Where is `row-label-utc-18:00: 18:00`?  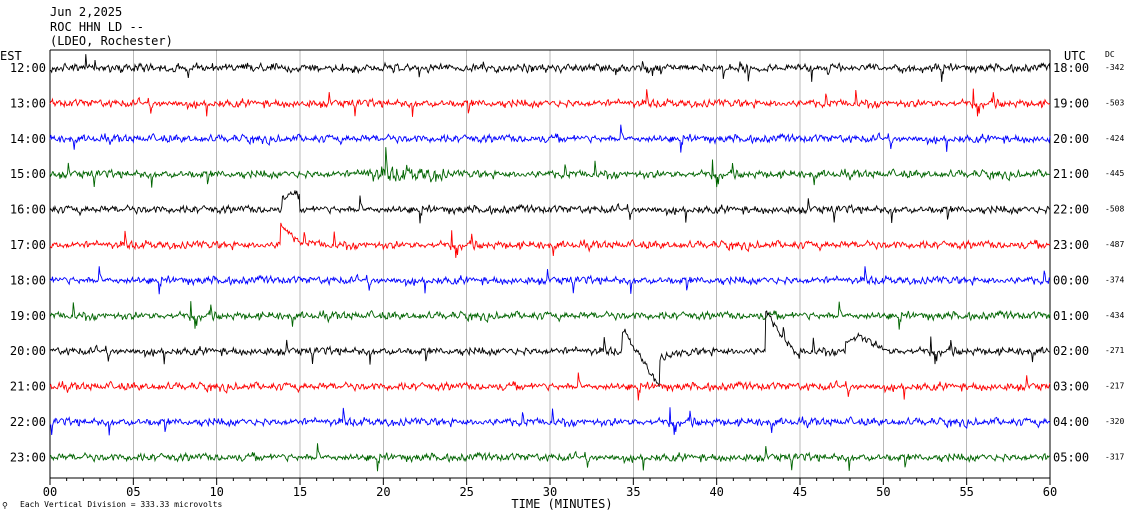 row-label-utc-18:00: 18:00 is located at coordinates (1071, 68).